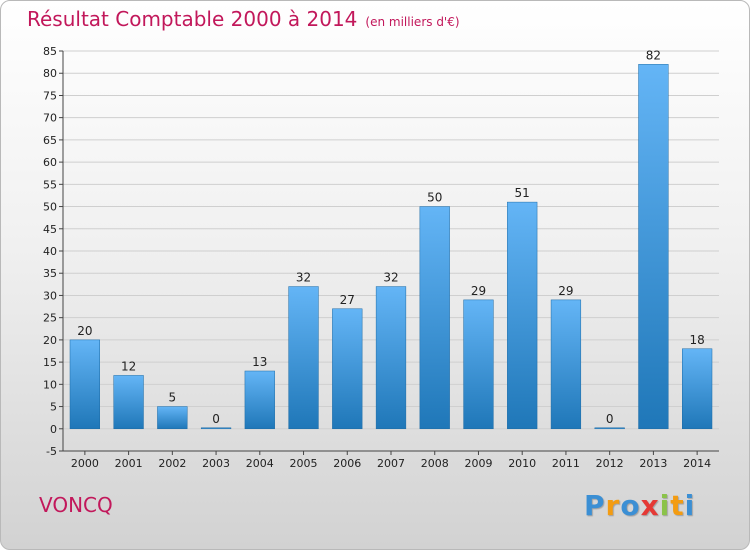 The image size is (750, 550). What do you see at coordinates (173, 398) in the screenshot?
I see `bar-value-label: 5` at bounding box center [173, 398].